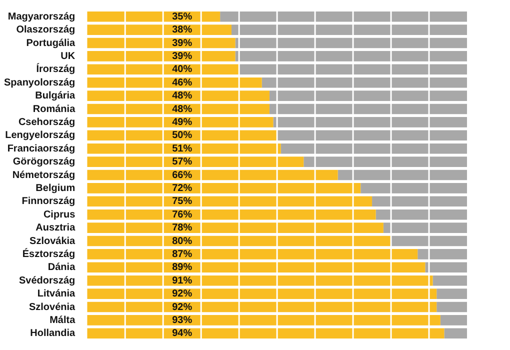  What do you see at coordinates (47, 280) in the screenshot?
I see `y-tick-label: Svédország` at bounding box center [47, 280].